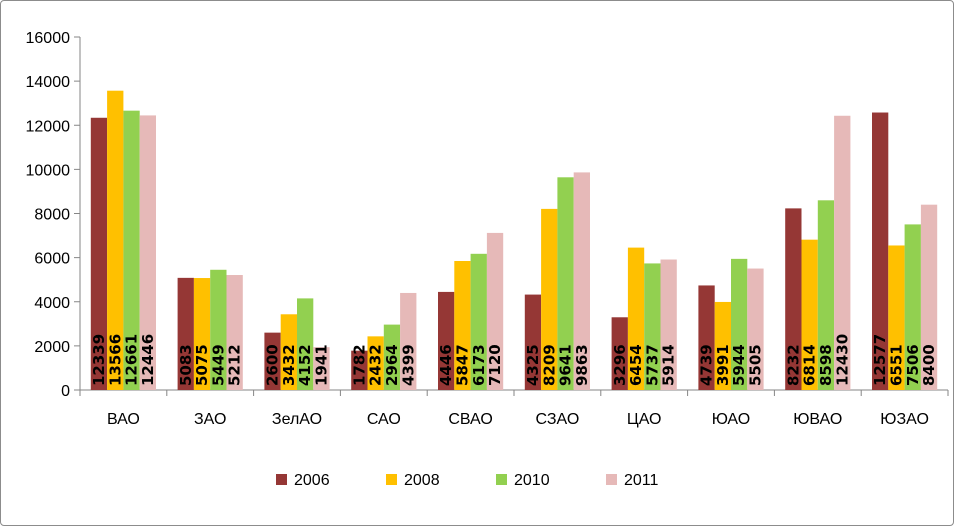  Describe the element at coordinates (148, 360) in the screenshot. I see `data-label: 12446` at that location.